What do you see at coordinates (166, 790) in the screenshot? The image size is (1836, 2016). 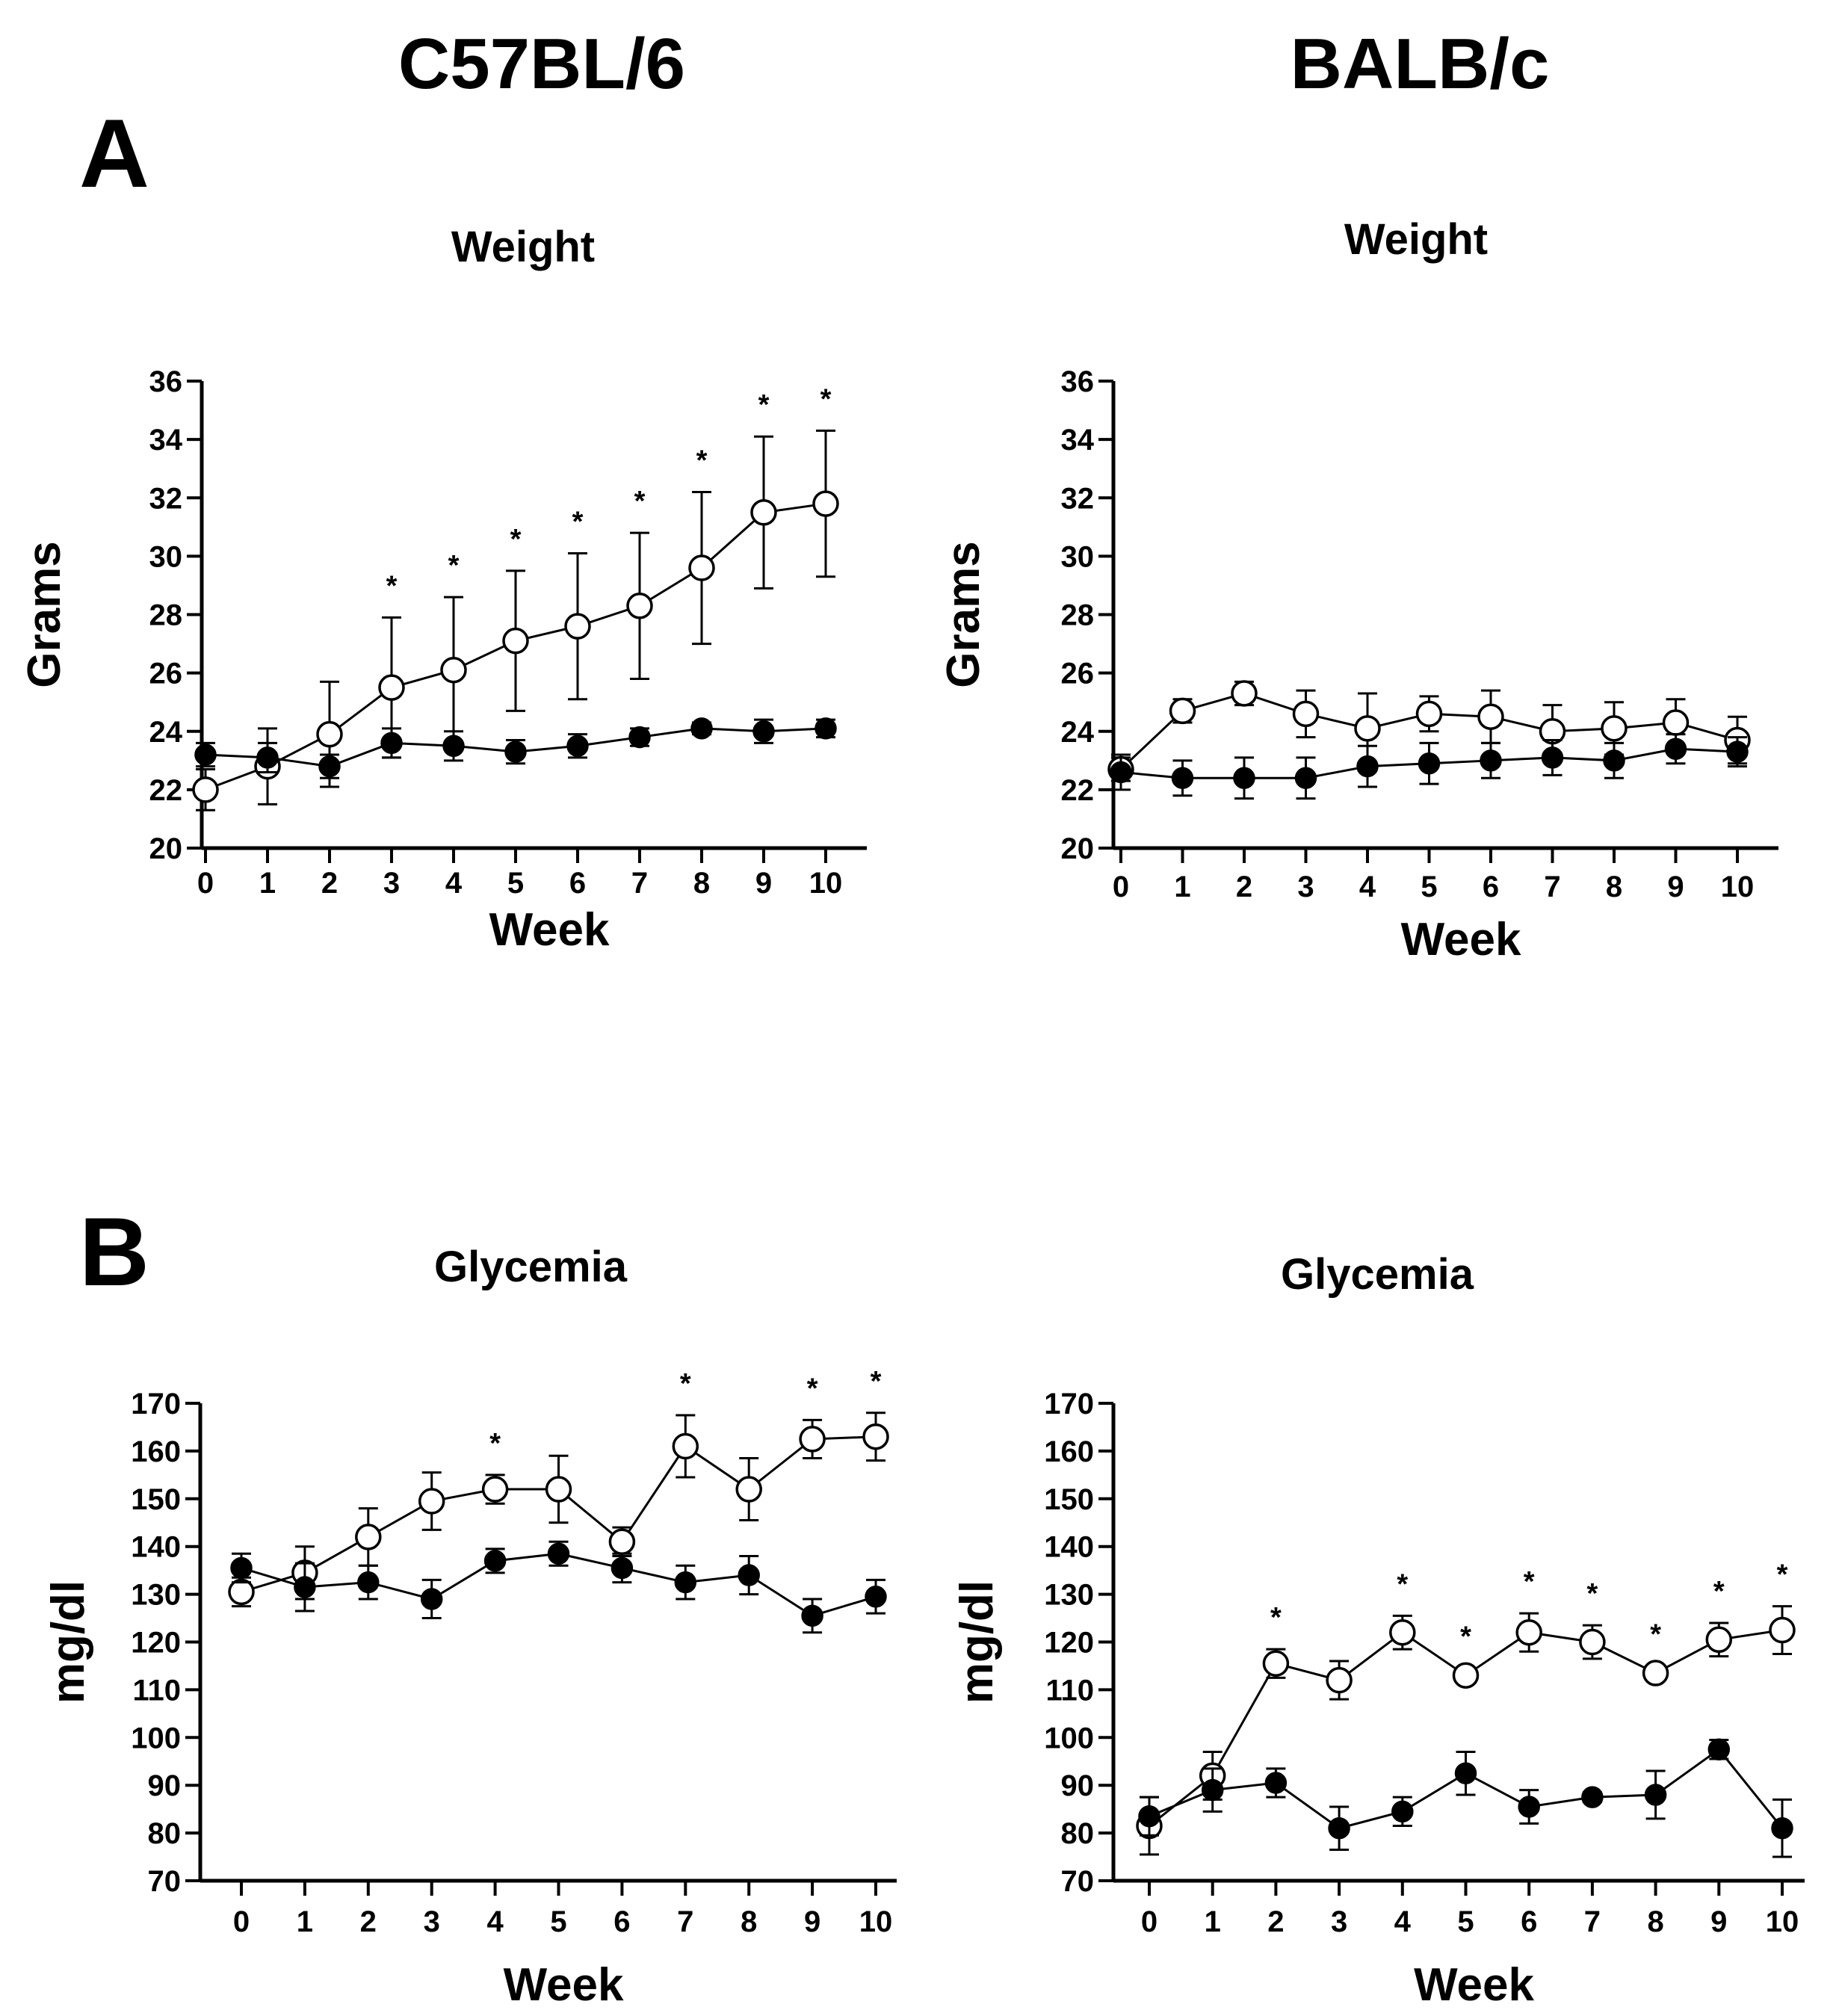 I see `y-tick-label: 22` at bounding box center [166, 790].